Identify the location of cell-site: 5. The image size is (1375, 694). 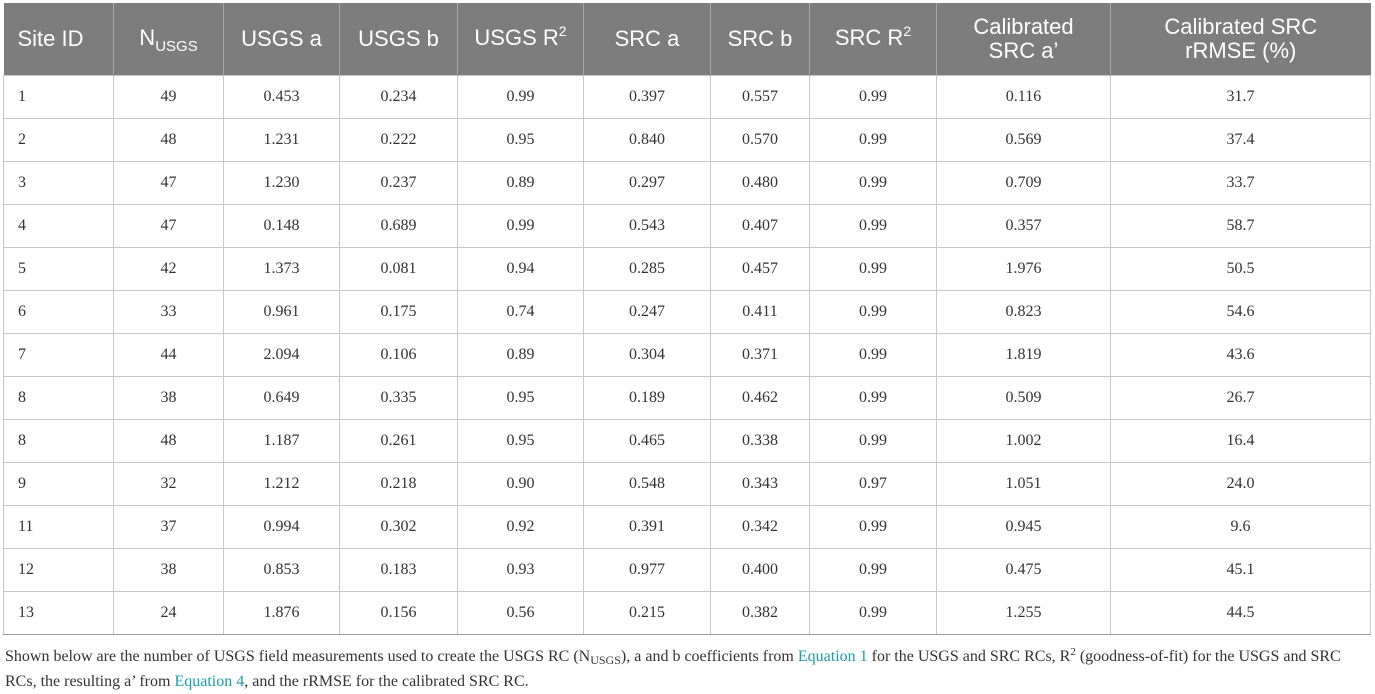
(58, 269).